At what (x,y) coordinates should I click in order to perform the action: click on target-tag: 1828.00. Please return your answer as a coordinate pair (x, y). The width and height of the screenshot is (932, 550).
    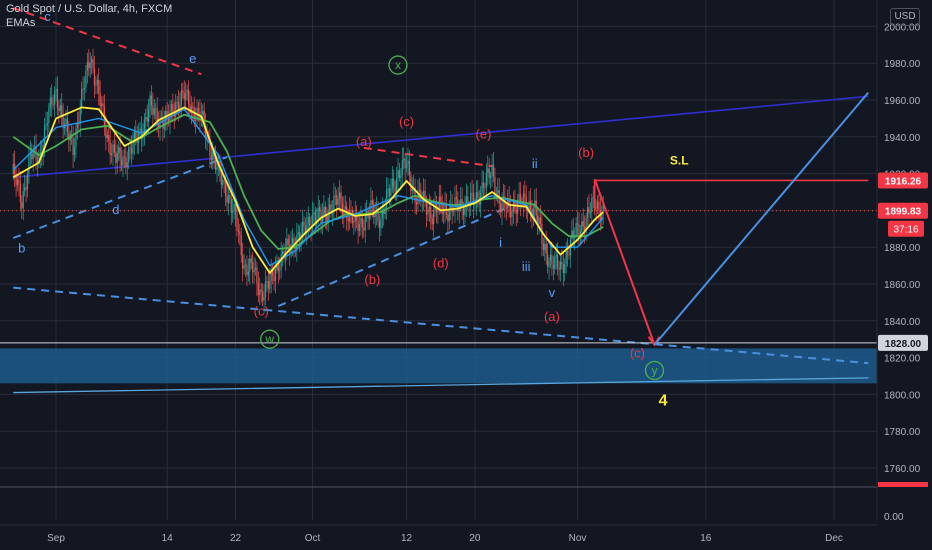
    Looking at the image, I should click on (903, 342).